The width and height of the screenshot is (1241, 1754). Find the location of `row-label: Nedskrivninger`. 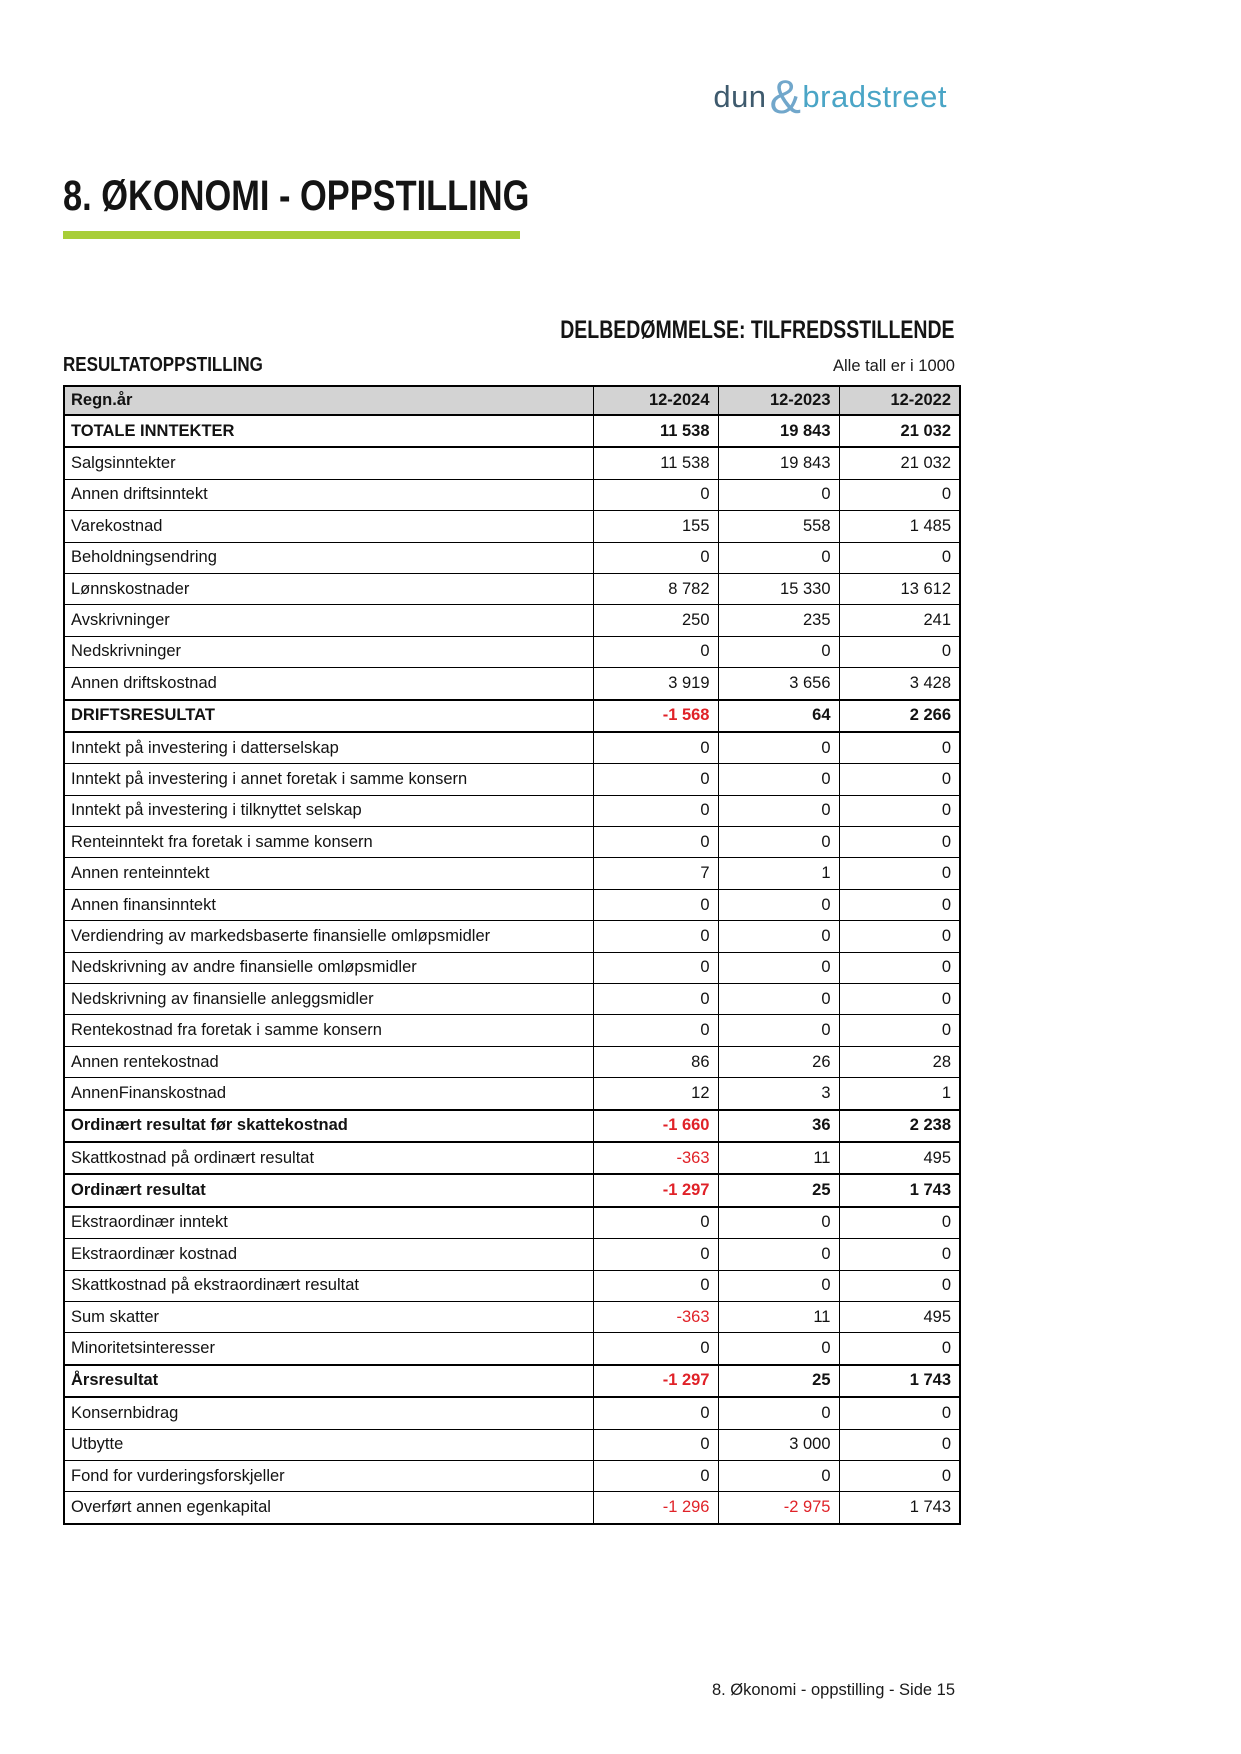

row-label: Nedskrivninger is located at coordinates (328, 652).